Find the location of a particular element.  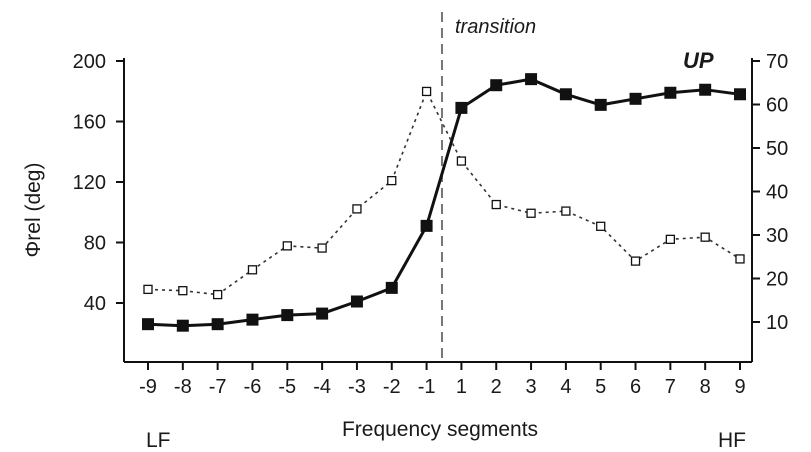

lf-label: LF is located at coordinates (158, 440).